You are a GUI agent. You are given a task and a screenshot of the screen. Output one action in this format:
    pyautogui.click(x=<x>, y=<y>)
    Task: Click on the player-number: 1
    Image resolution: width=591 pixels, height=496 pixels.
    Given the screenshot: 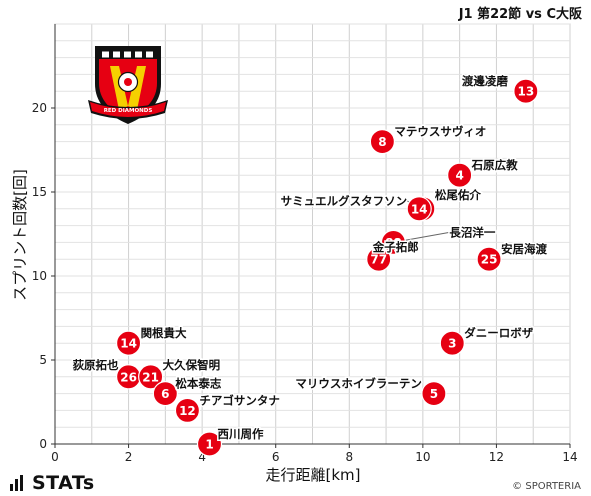 What is the action you would take?
    pyautogui.click(x=209, y=445)
    